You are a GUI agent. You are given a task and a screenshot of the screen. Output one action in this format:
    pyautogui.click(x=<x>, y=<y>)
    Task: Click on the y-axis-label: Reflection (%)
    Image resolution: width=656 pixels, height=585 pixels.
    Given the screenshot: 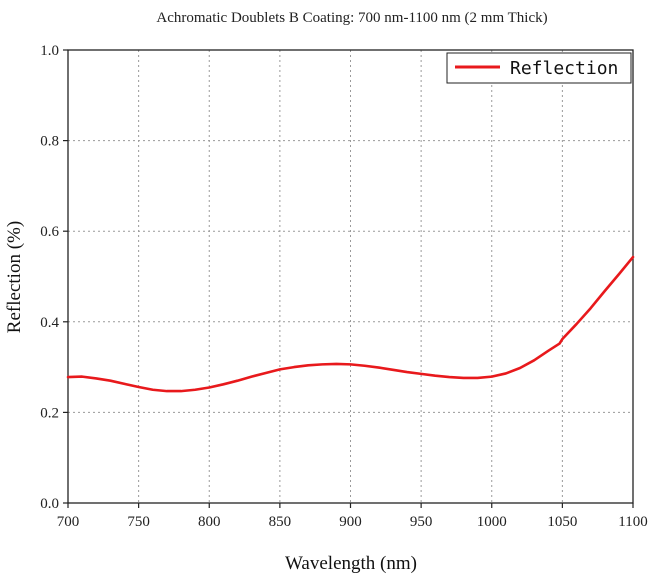 What is the action you would take?
    pyautogui.click(x=14, y=277)
    